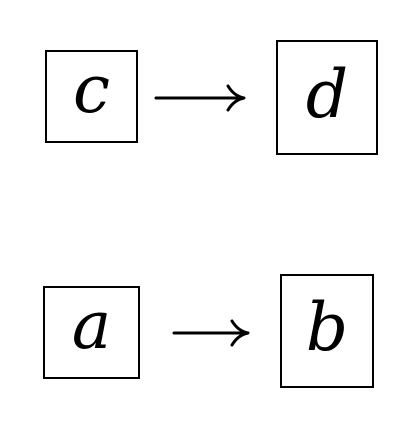 The width and height of the screenshot is (412, 426). I want to click on node-d-label: d, so click(327, 94).